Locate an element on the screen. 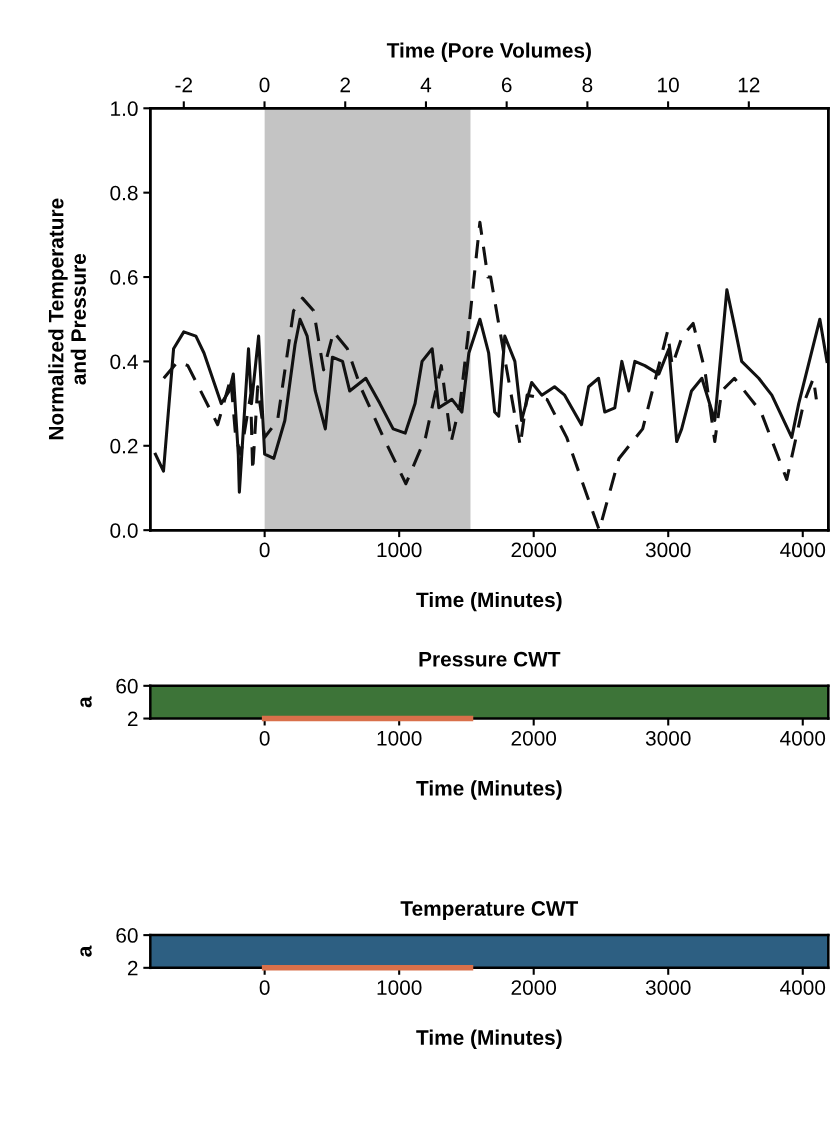 The image size is (835, 1128). chart-title: Pressure CWT is located at coordinates (490, 659).